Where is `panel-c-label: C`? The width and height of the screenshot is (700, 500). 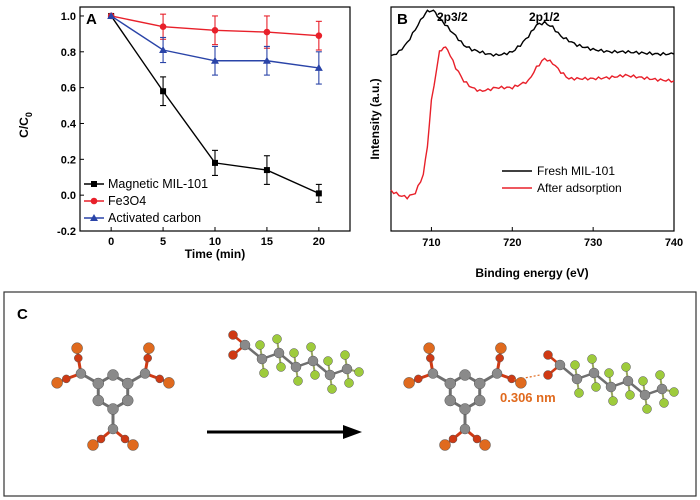
panel-c-label: C is located at coordinates (22, 314).